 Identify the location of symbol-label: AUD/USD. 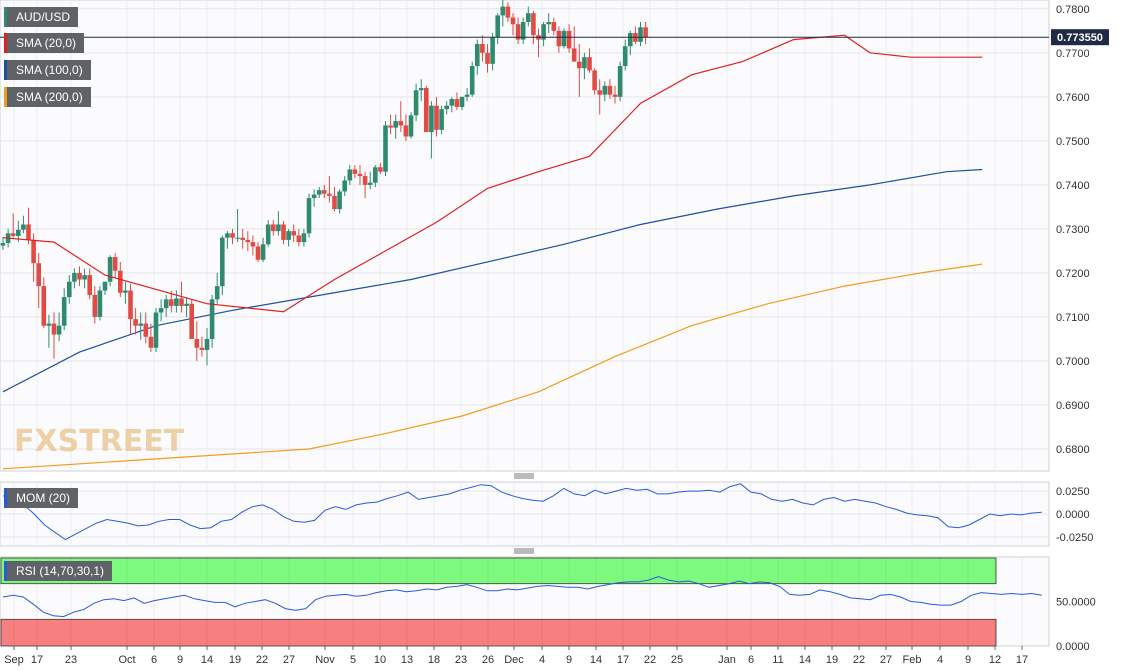
(41, 17).